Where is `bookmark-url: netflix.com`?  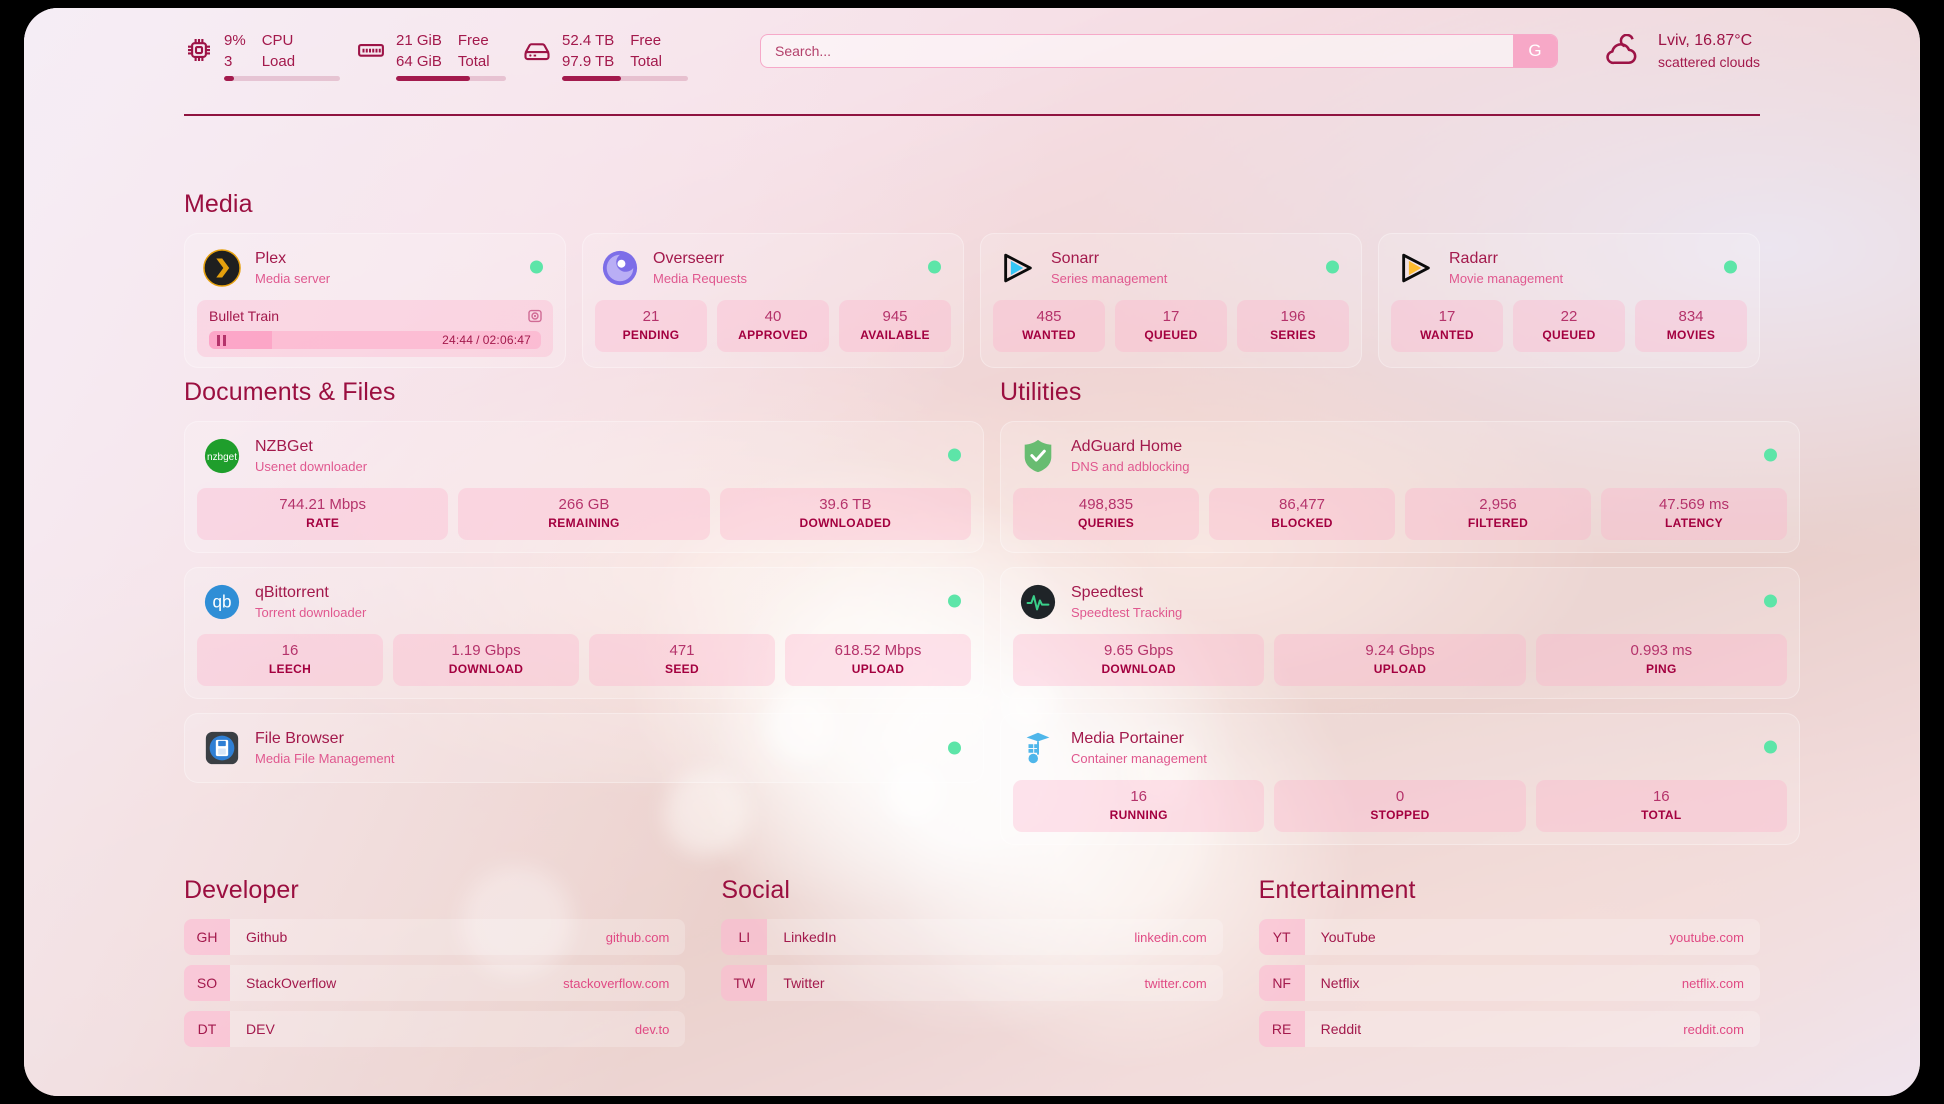
bookmark-url: netflix.com is located at coordinates (1712, 983).